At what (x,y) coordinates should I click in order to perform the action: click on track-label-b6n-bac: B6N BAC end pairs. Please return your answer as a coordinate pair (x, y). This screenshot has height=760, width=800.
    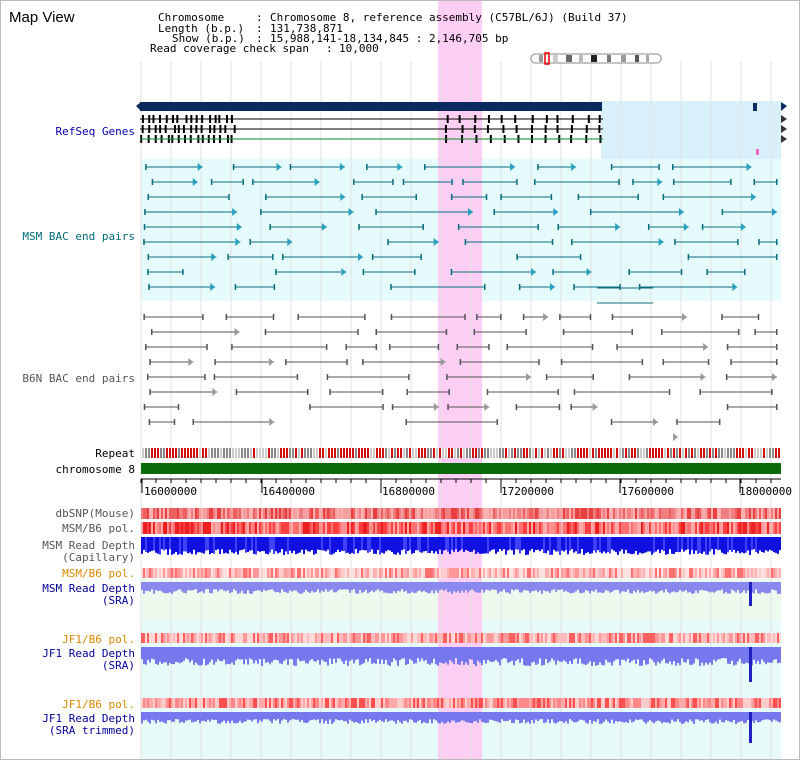
    Looking at the image, I should click on (78, 378).